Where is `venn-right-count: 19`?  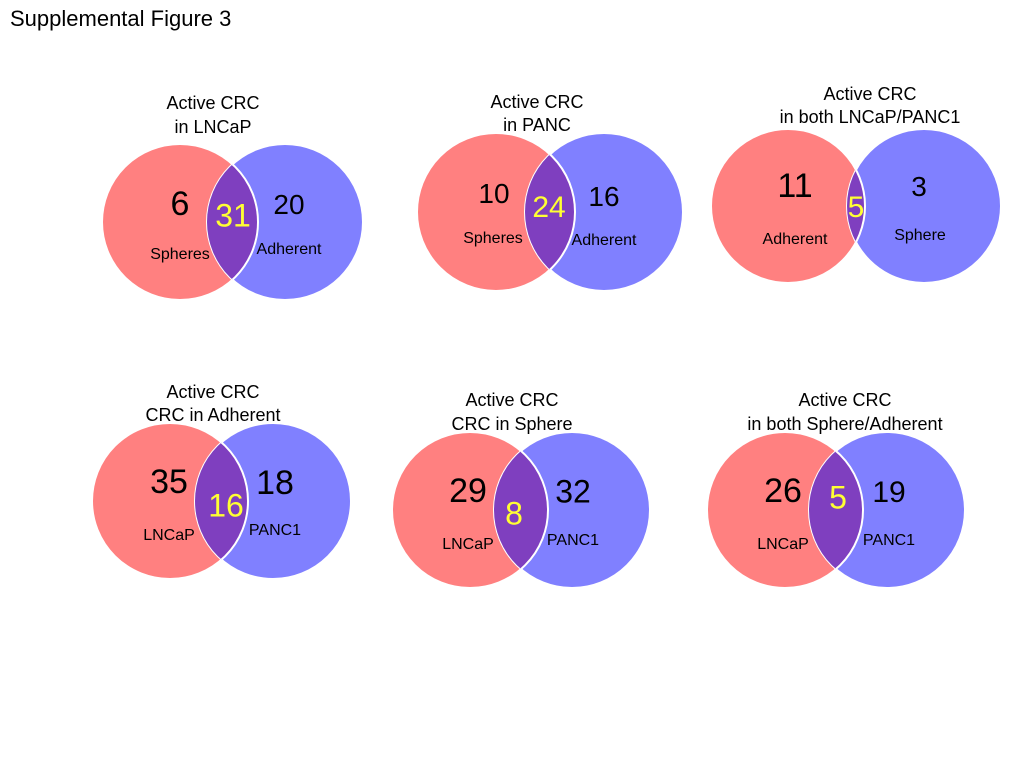 venn-right-count: 19 is located at coordinates (888, 492).